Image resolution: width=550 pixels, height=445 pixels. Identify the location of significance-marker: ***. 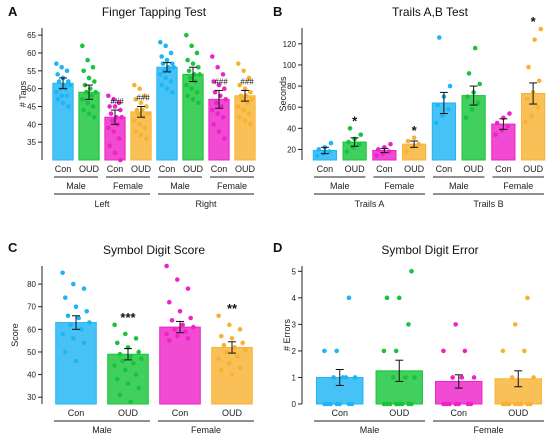
(128, 317).